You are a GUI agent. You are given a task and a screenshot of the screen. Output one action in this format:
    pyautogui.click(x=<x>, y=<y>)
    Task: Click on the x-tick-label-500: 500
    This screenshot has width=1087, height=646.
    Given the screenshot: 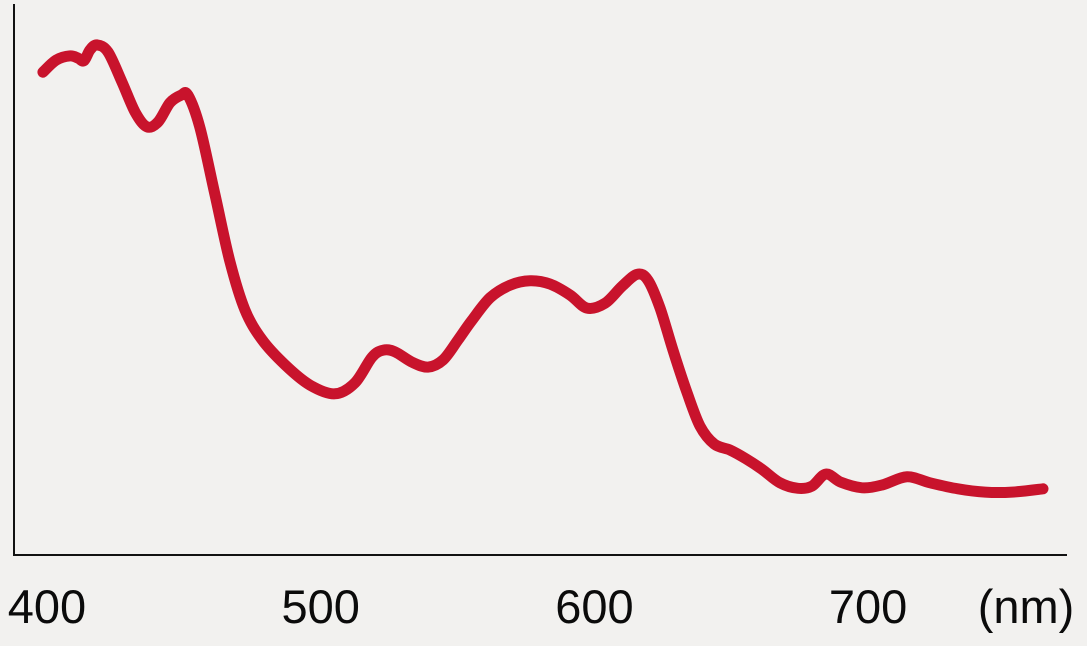 What is the action you would take?
    pyautogui.click(x=320, y=606)
    